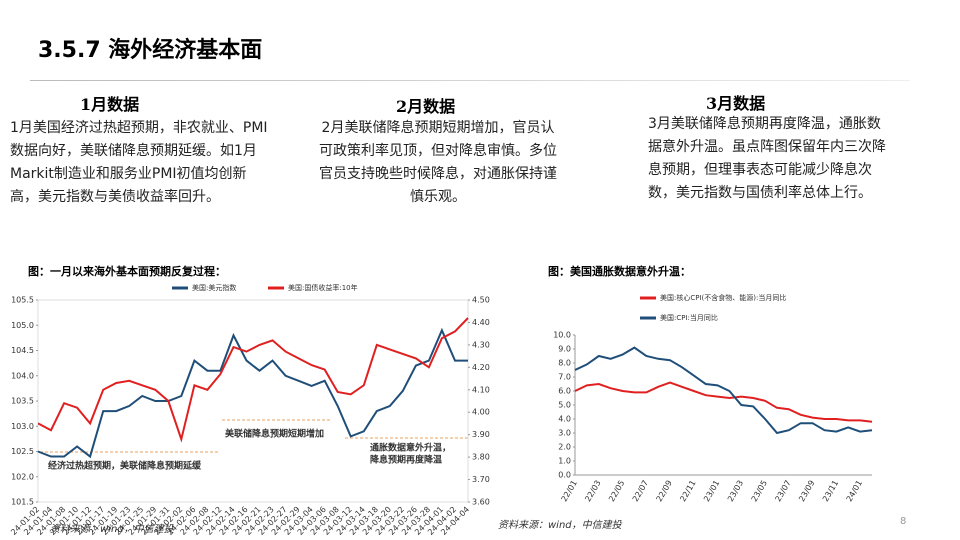 The image size is (960, 540). What do you see at coordinates (723, 297) in the screenshot?
I see `legend-label: 美国:核心CPI(不含食物、能源):当月同比` at bounding box center [723, 297].